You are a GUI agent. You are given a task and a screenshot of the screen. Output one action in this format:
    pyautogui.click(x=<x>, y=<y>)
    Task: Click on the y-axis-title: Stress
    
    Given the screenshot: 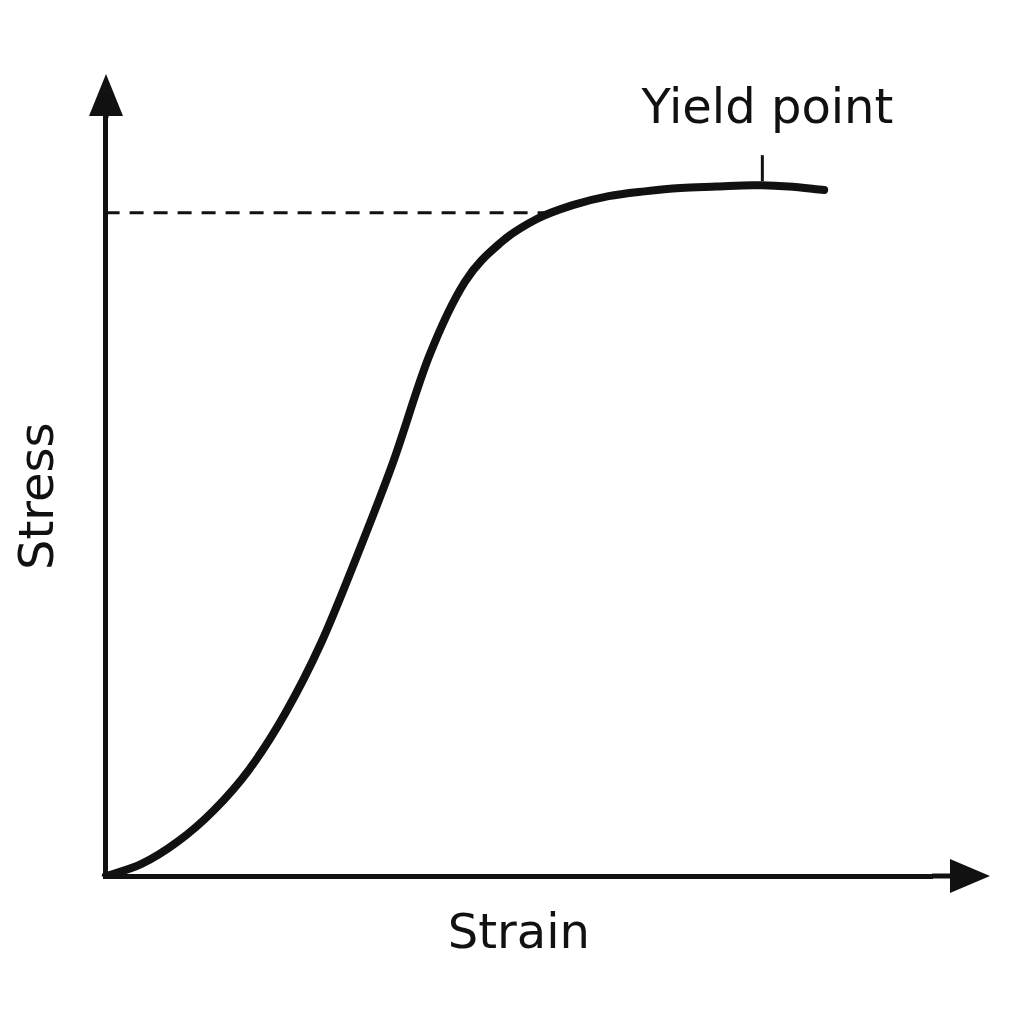 What is the action you would take?
    pyautogui.click(x=36, y=496)
    